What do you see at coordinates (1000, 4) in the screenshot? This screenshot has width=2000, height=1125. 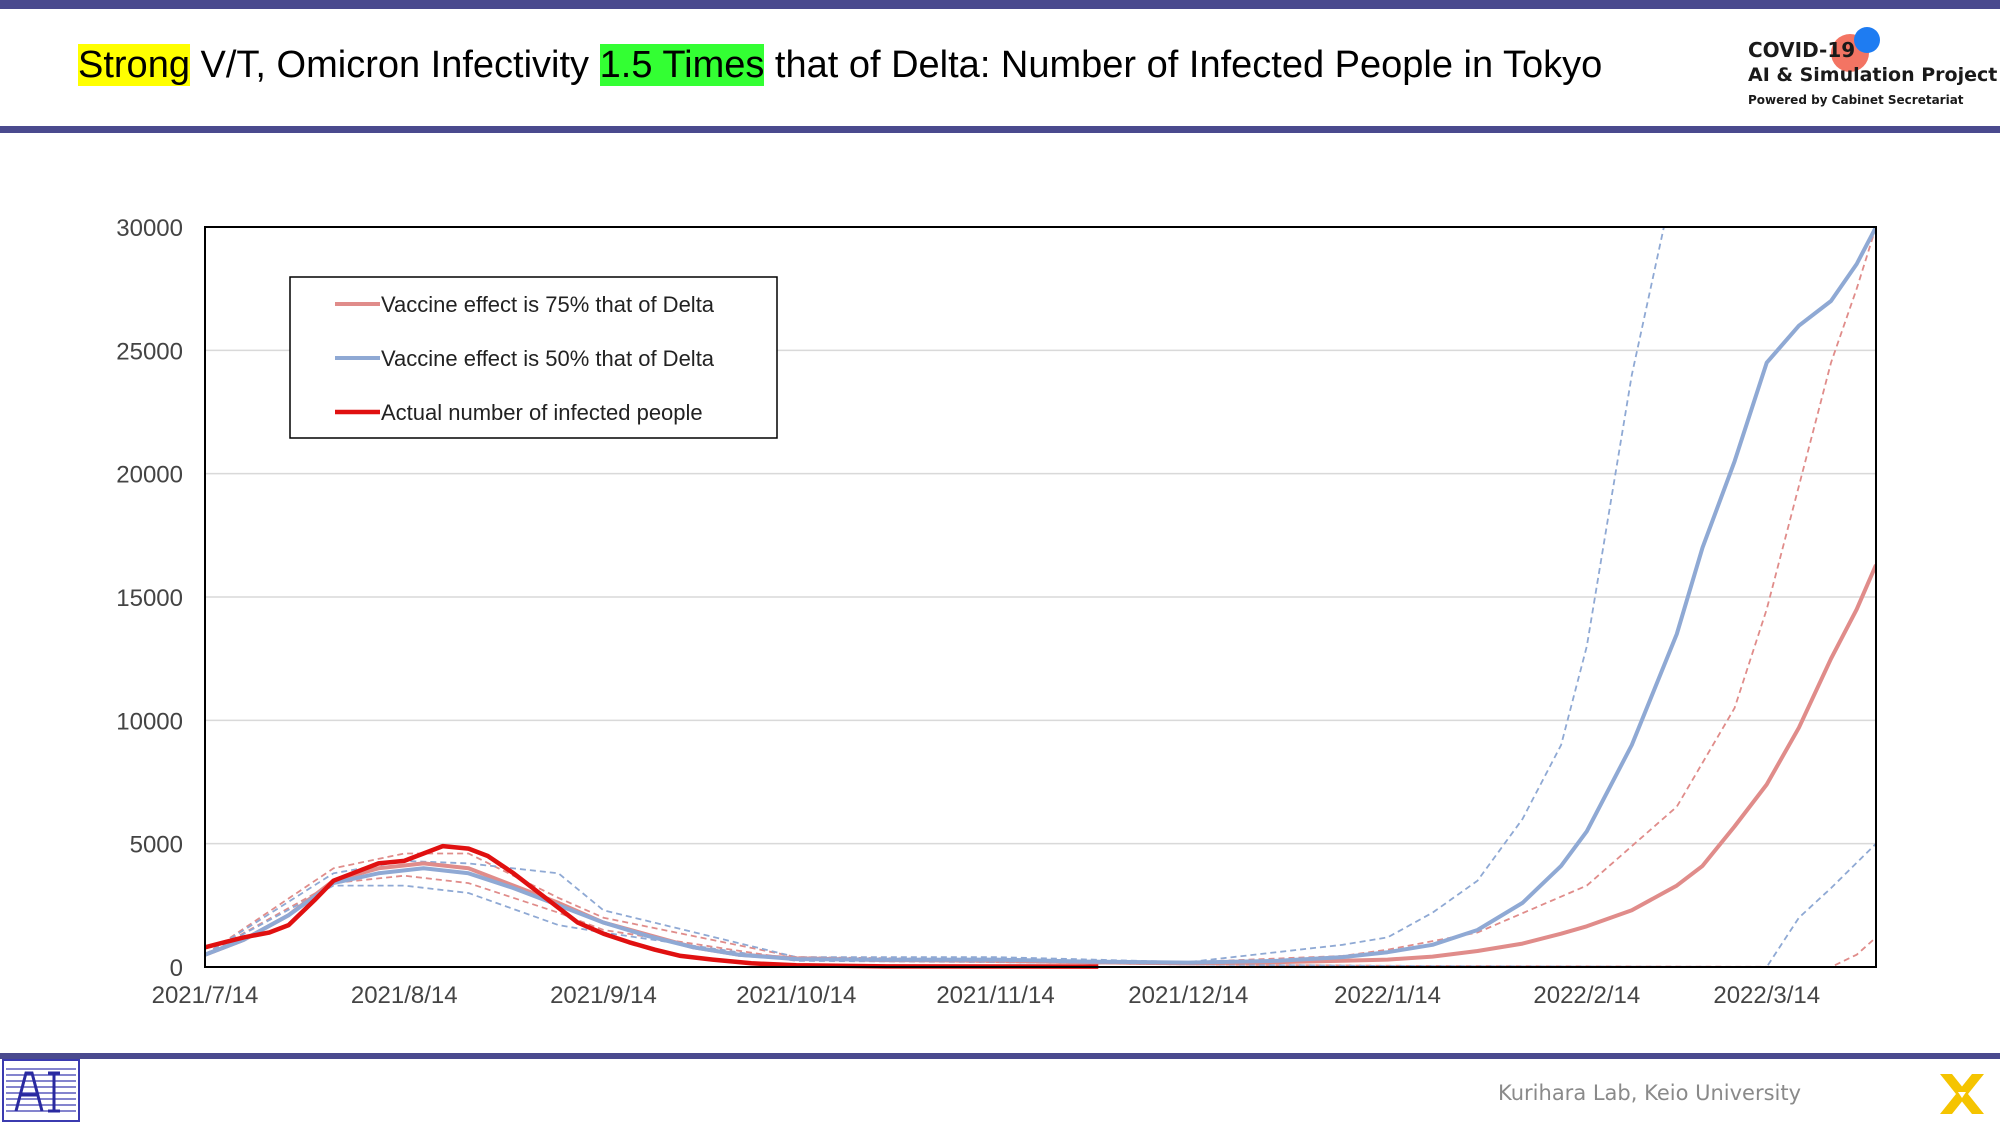 I see `top-band` at bounding box center [1000, 4].